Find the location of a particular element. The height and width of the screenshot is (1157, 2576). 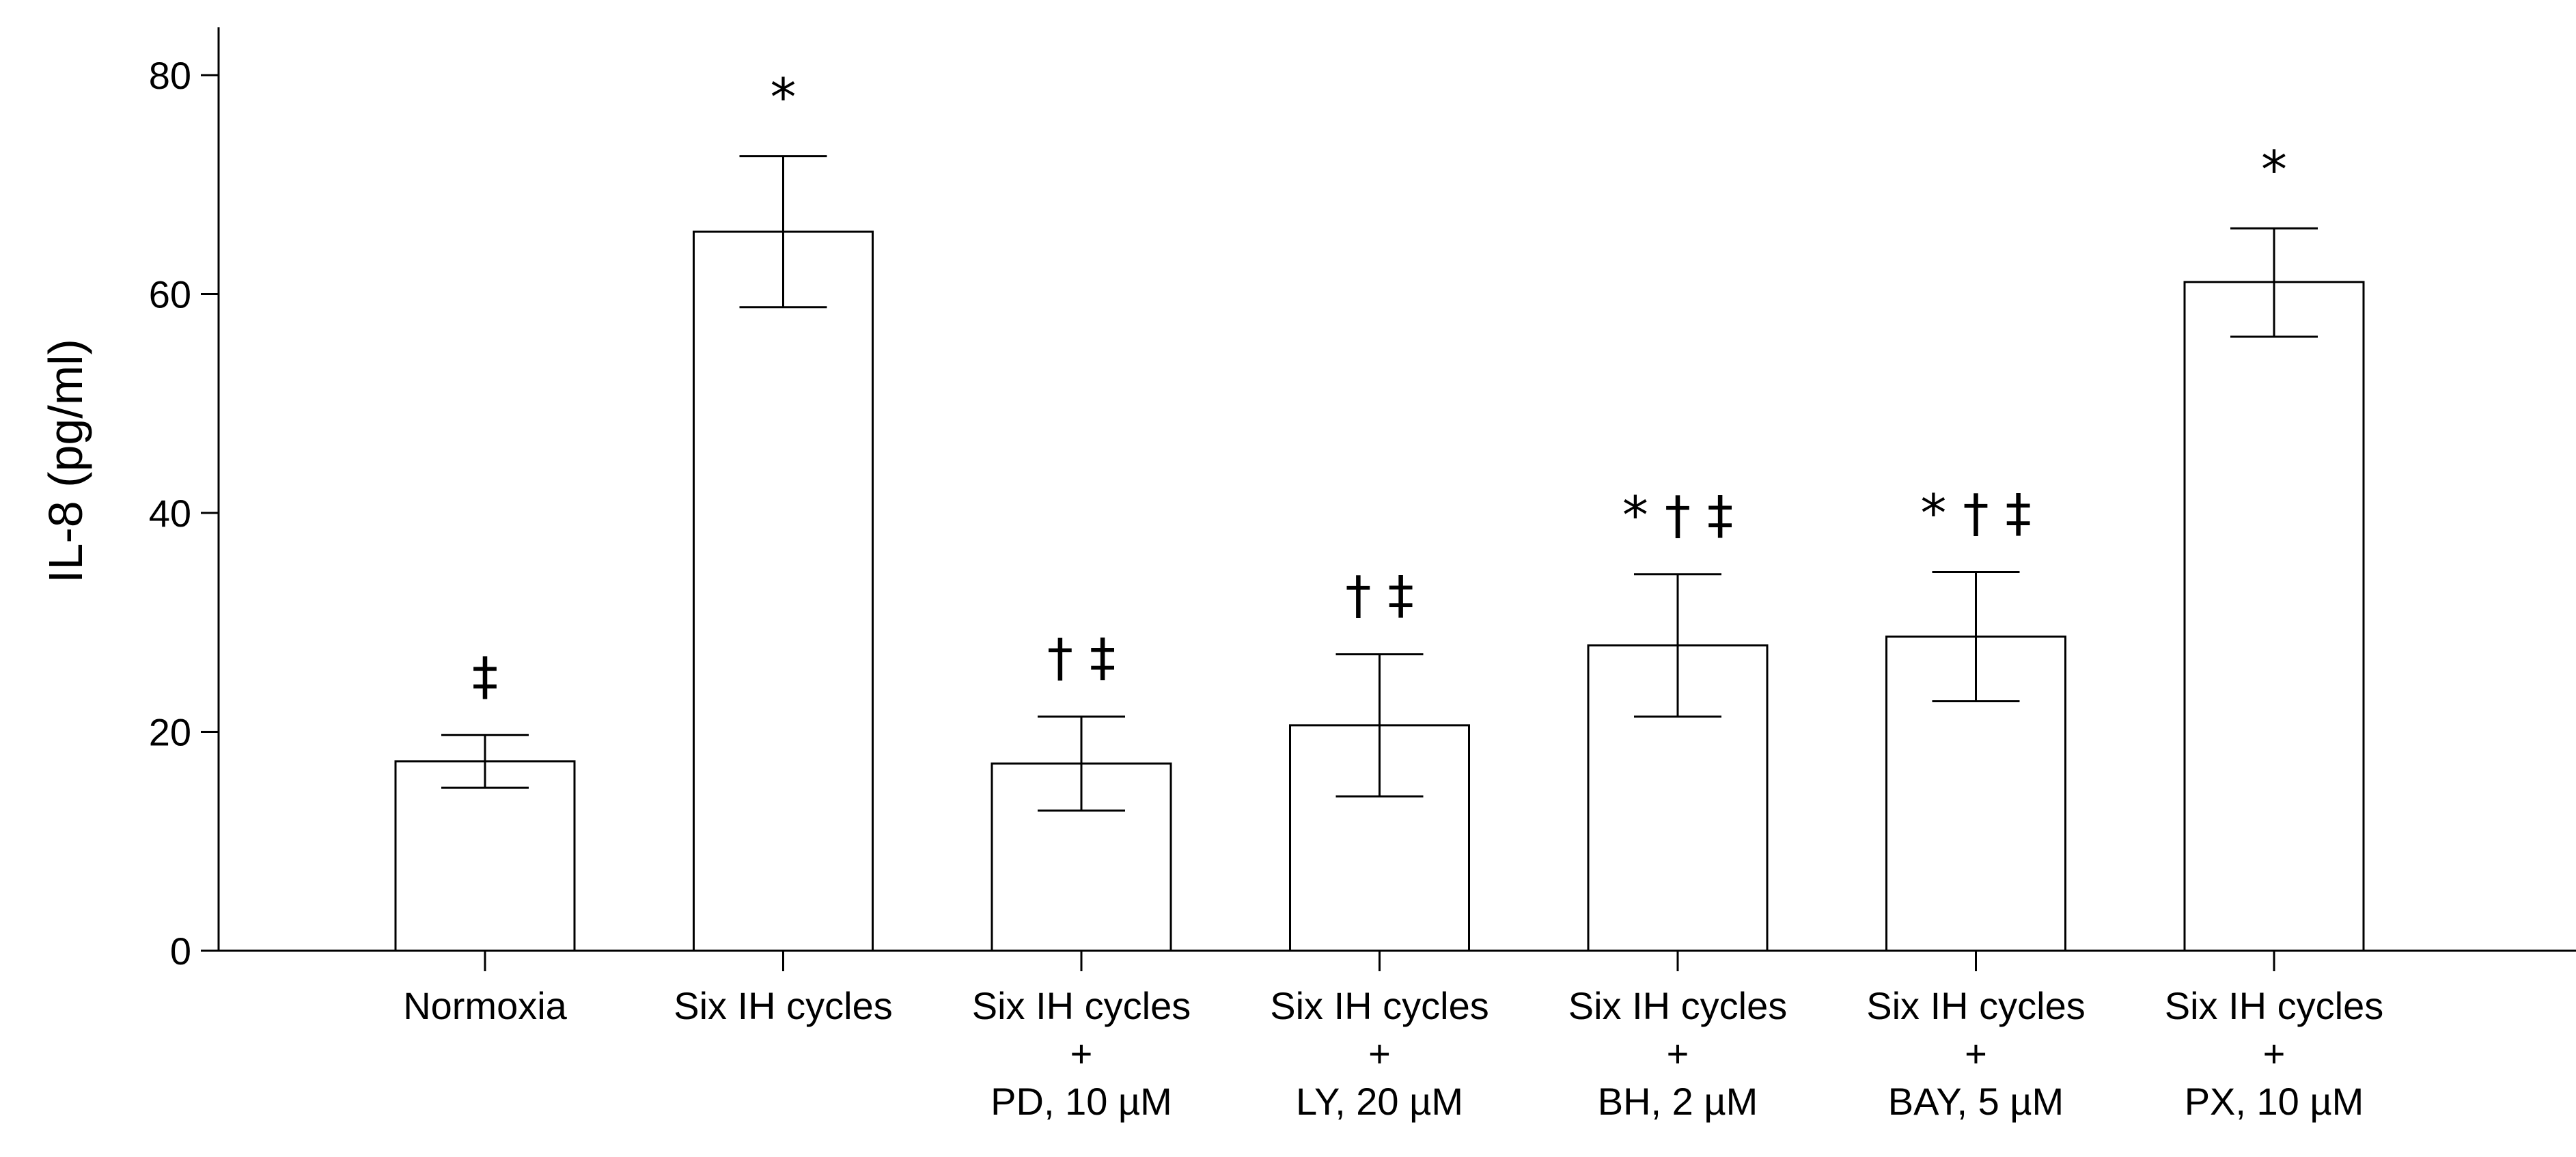

y-tick-label: 40 is located at coordinates (170, 514).